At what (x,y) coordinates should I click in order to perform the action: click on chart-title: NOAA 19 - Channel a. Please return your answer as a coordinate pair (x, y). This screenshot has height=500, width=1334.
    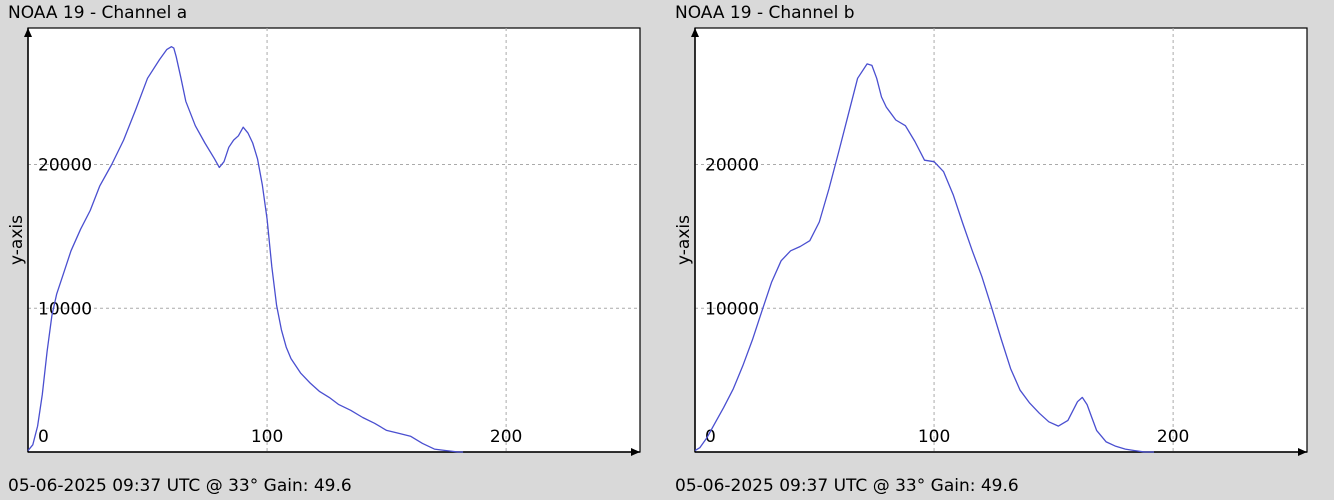
    Looking at the image, I should click on (98, 13).